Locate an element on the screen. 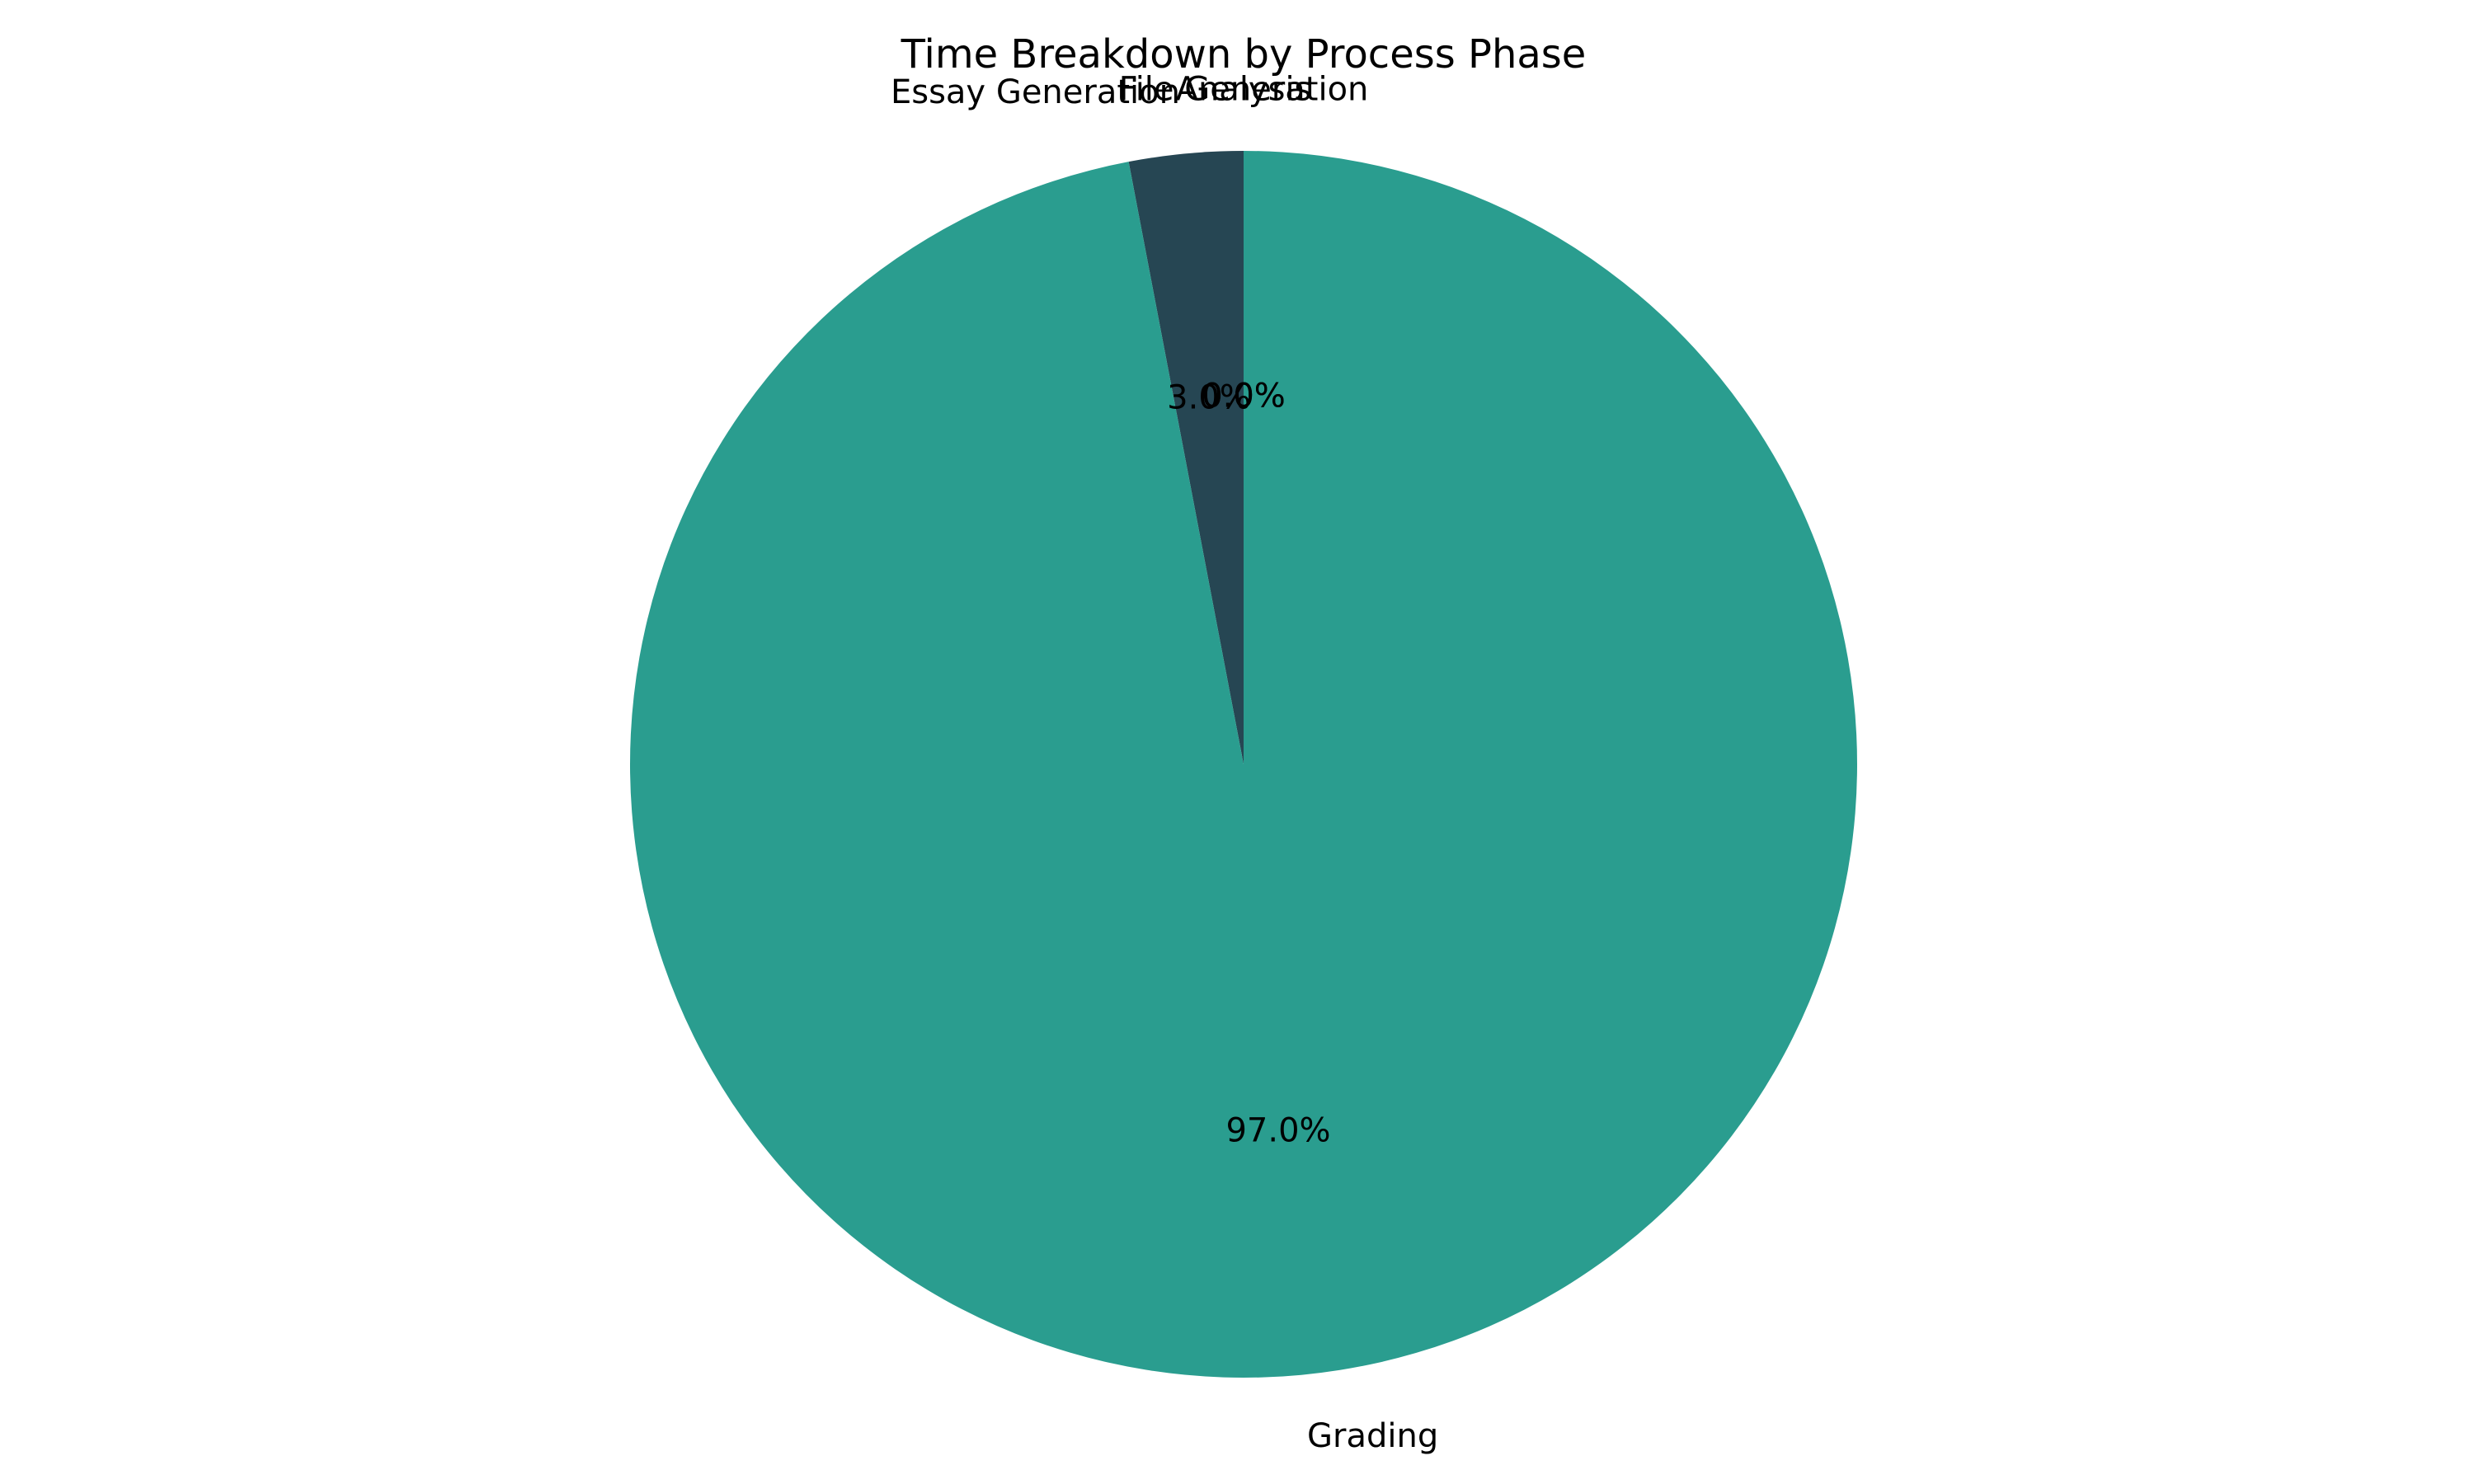 This screenshot has height=1484, width=2474. pct-label-analysis: 0.0% is located at coordinates (1244, 397).